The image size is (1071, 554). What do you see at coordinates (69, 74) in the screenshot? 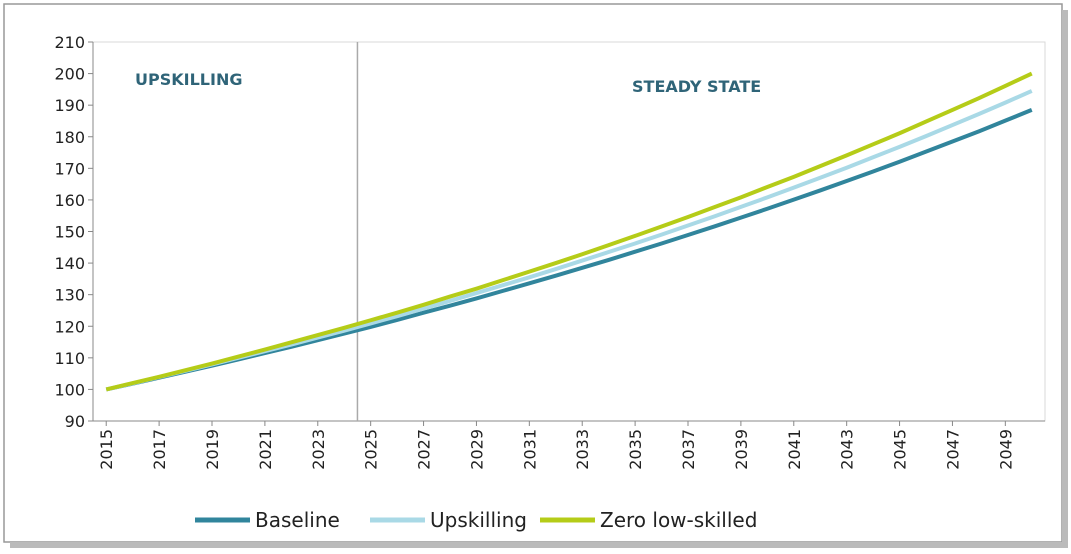
I see `y-tick-label: 200` at bounding box center [69, 74].